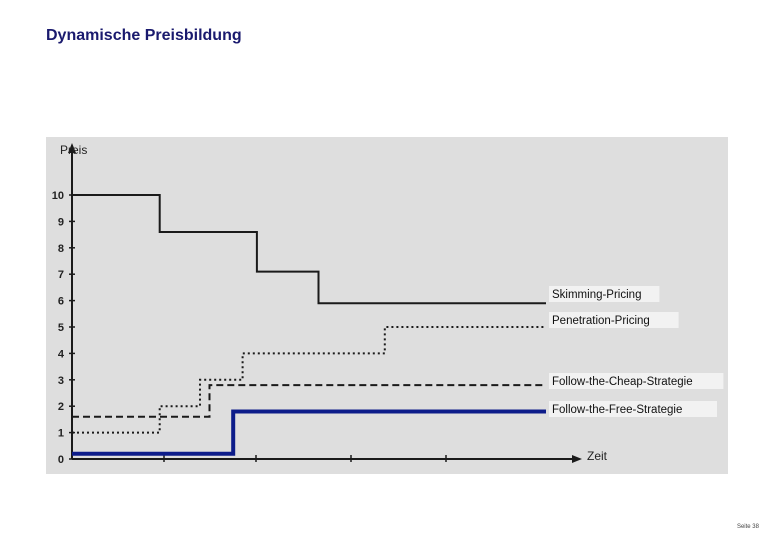 The image size is (777, 540). What do you see at coordinates (601, 321) in the screenshot?
I see `series-label: Penetration-Pricing` at bounding box center [601, 321].